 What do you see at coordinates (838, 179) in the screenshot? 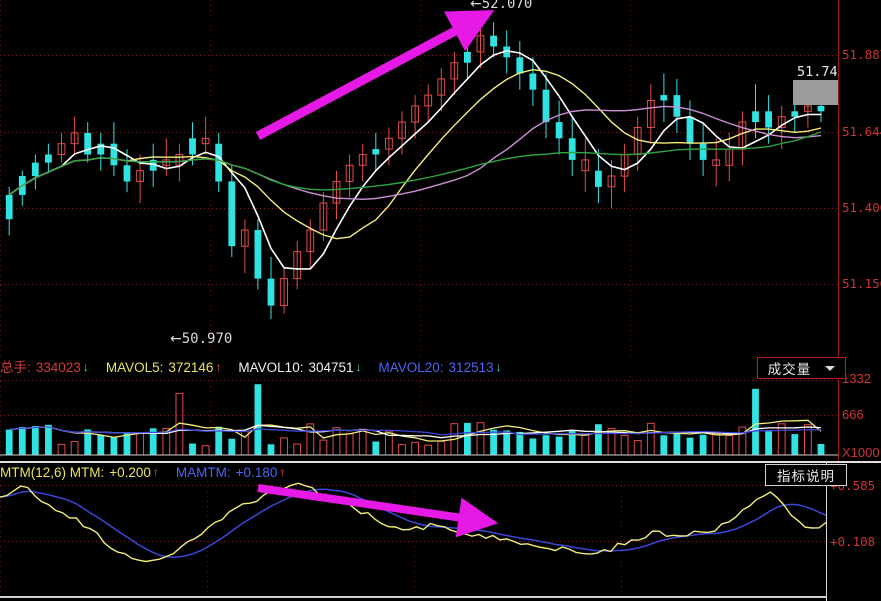
I see `price-axis-line` at bounding box center [838, 179].